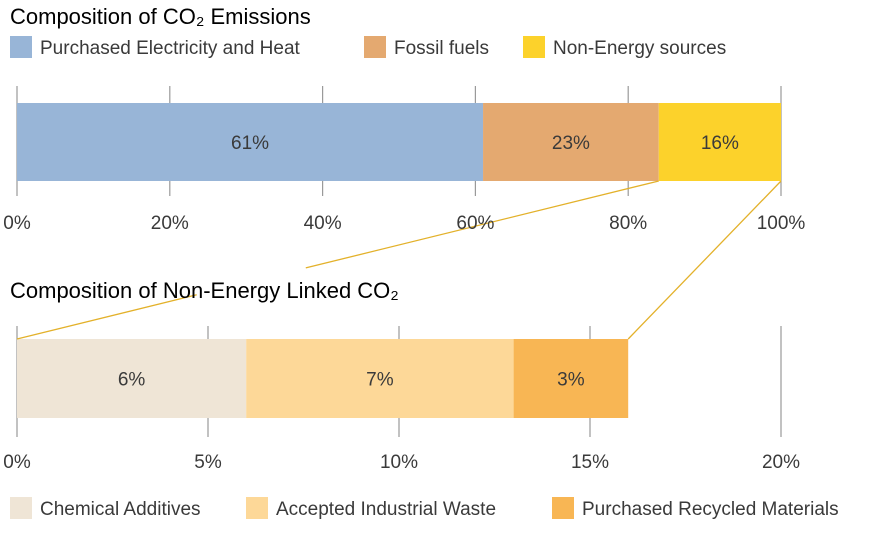 This screenshot has height=534, width=880. What do you see at coordinates (17, 223) in the screenshot?
I see `chart-1-tick-label: 0%` at bounding box center [17, 223].